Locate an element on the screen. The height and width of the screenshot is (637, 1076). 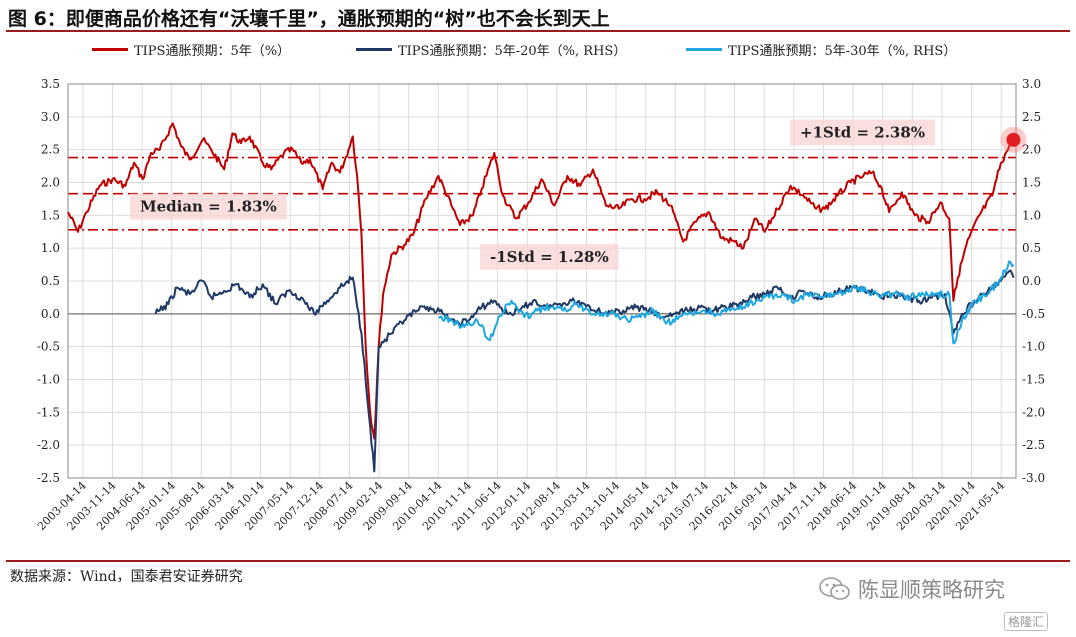
y-left-tick-label: 0.0 is located at coordinates (50, 314).